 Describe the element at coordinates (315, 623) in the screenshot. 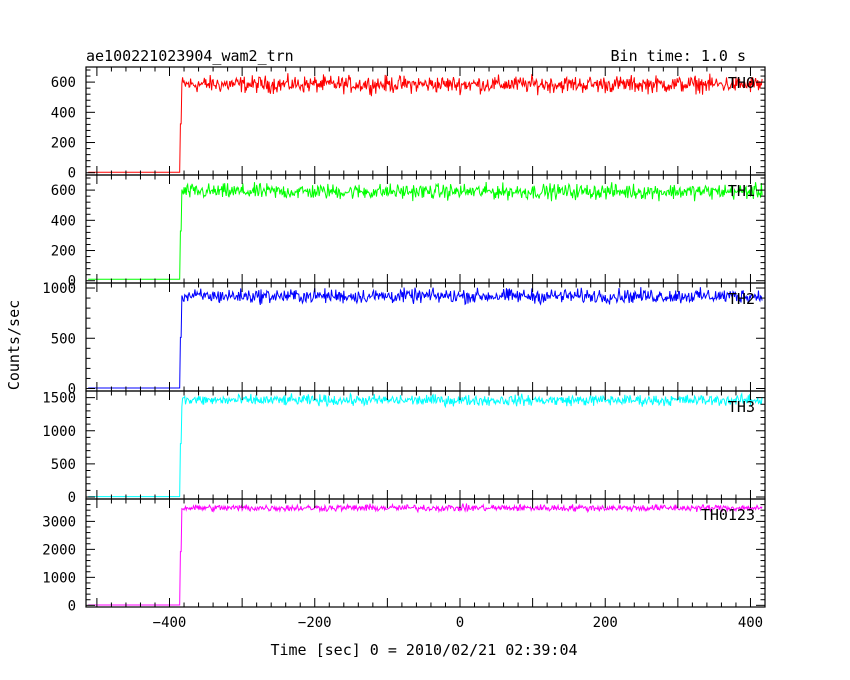

I see `x-tick-label: −200` at that location.